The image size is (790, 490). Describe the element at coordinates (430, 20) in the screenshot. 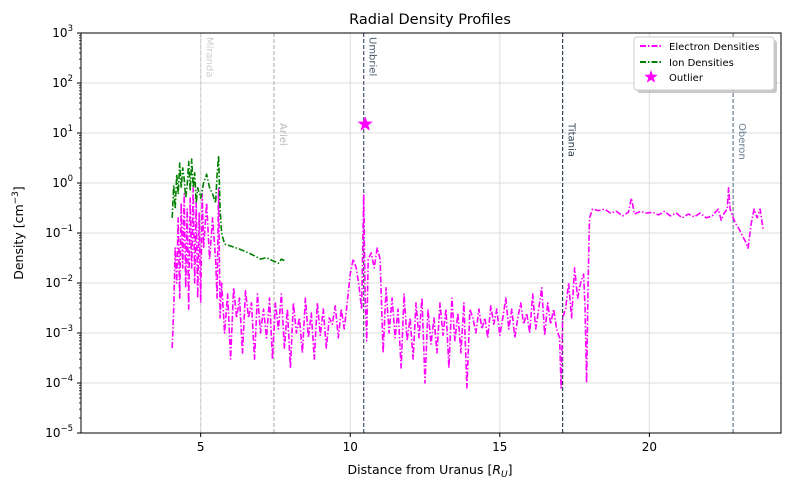

I see `chart-title: Radial Density Profiles` at that location.